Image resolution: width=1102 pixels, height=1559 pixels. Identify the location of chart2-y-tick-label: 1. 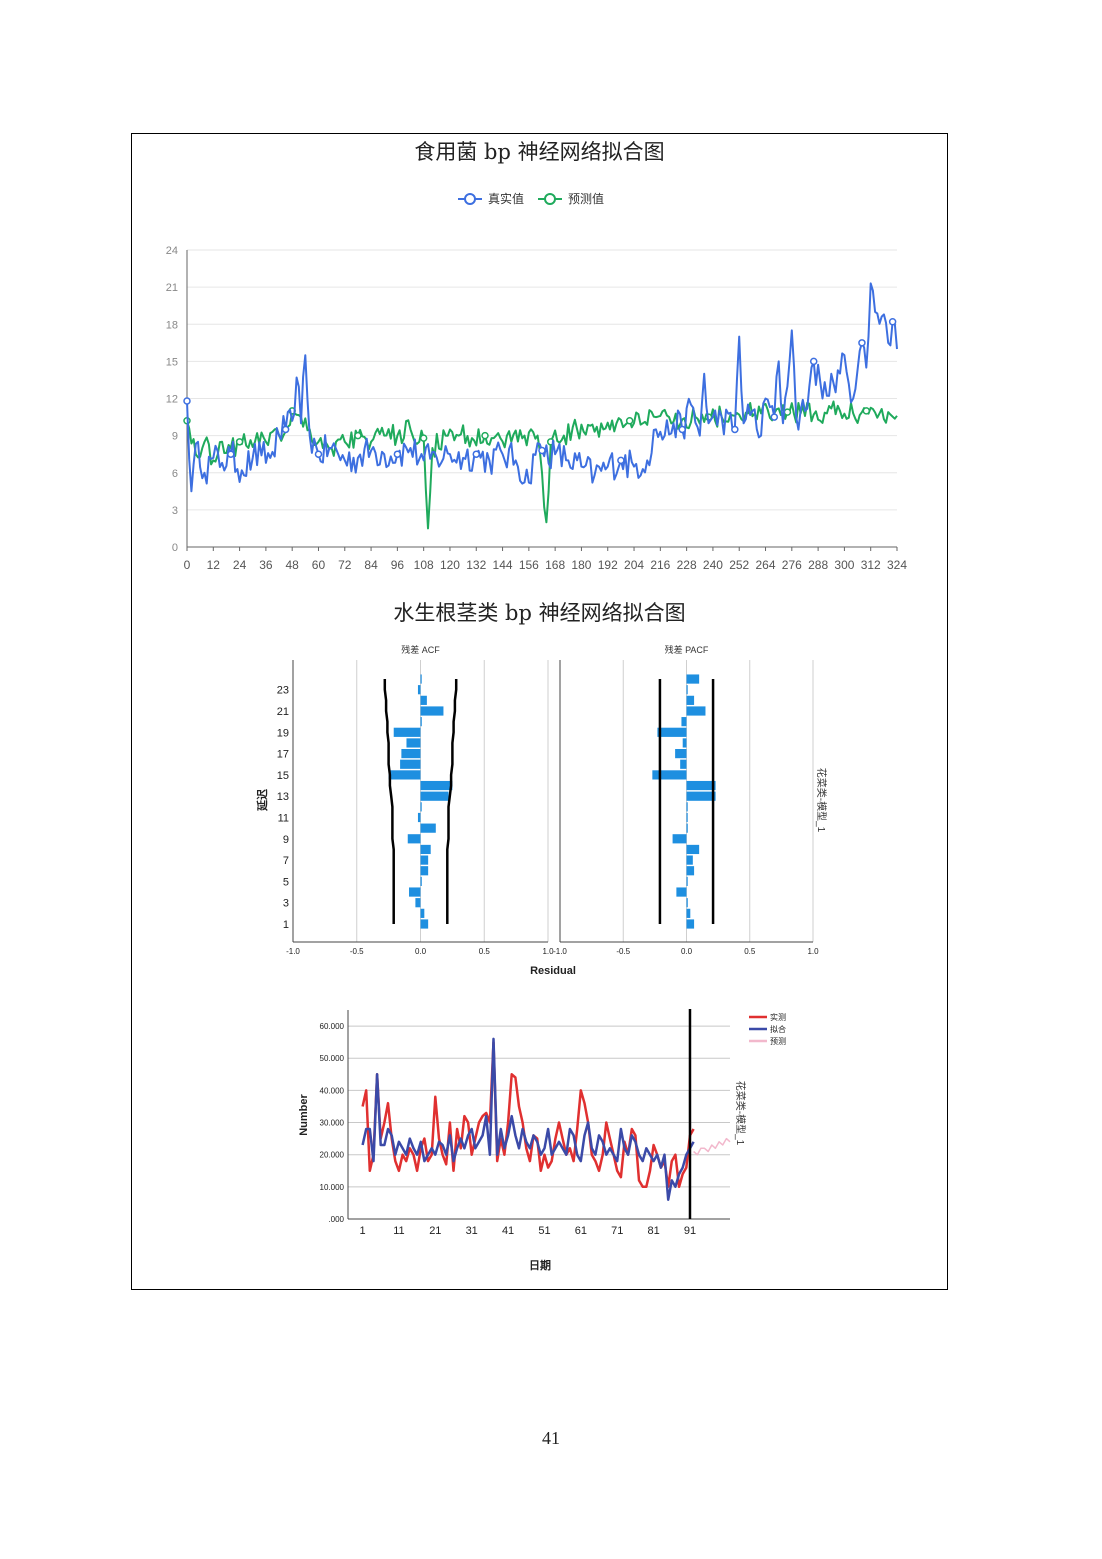
(286, 925).